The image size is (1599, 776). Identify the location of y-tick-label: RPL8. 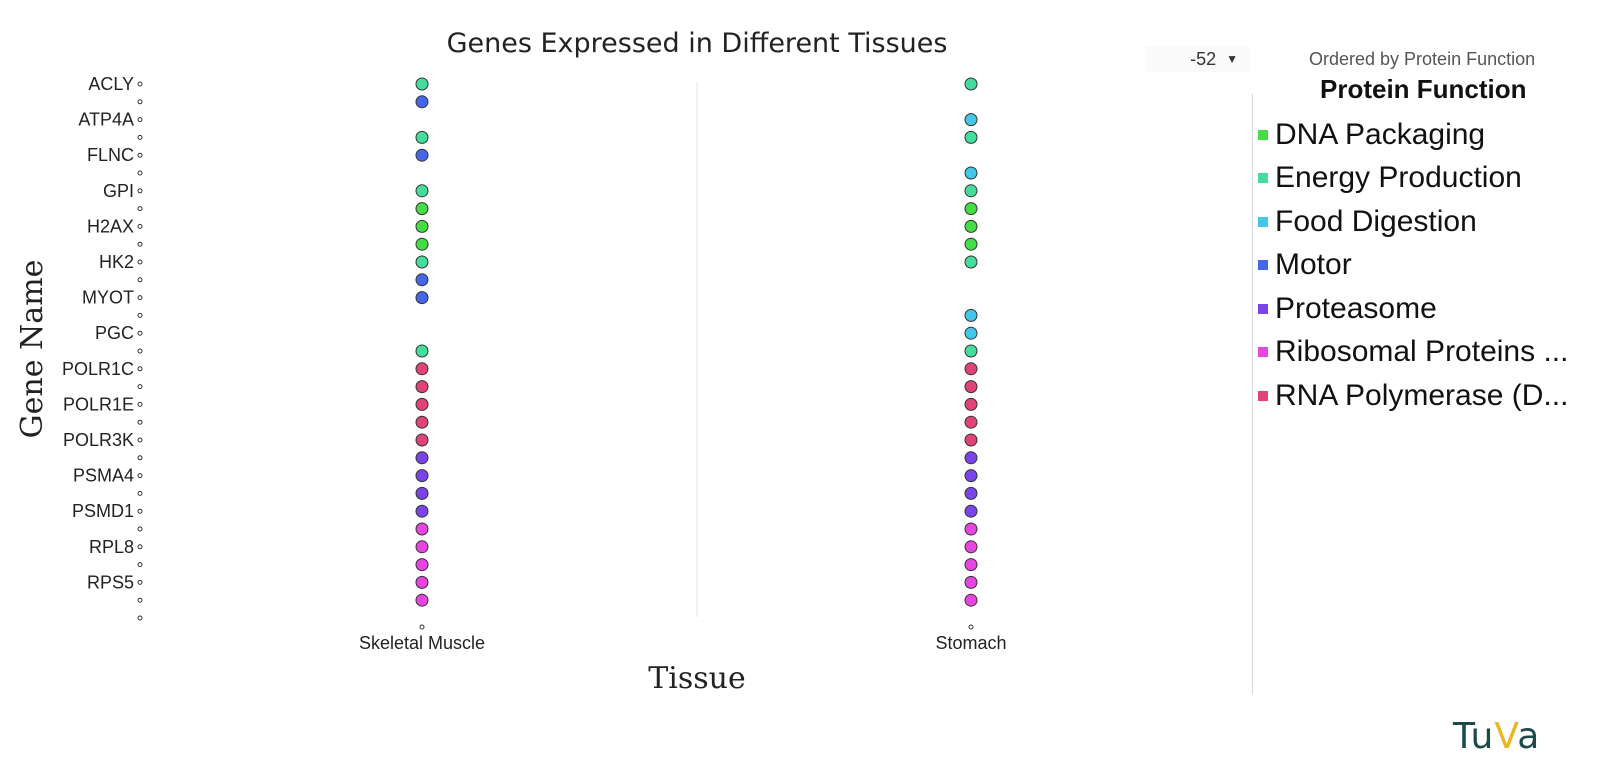
(111, 547).